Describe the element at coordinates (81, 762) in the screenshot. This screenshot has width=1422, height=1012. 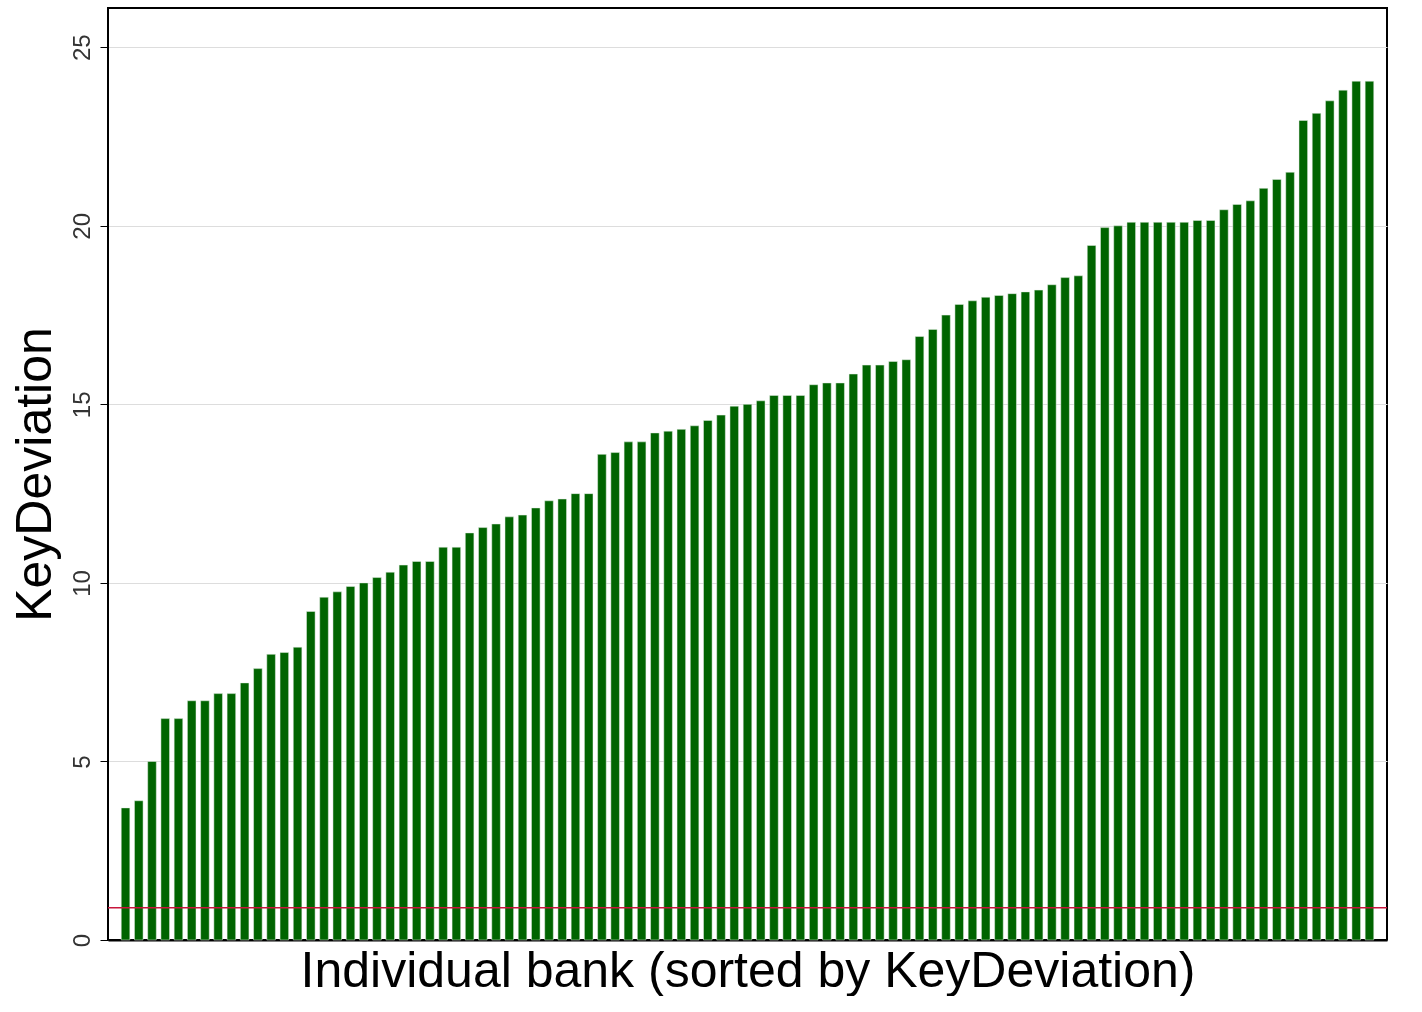
I see `y-tick-label: 5` at that location.